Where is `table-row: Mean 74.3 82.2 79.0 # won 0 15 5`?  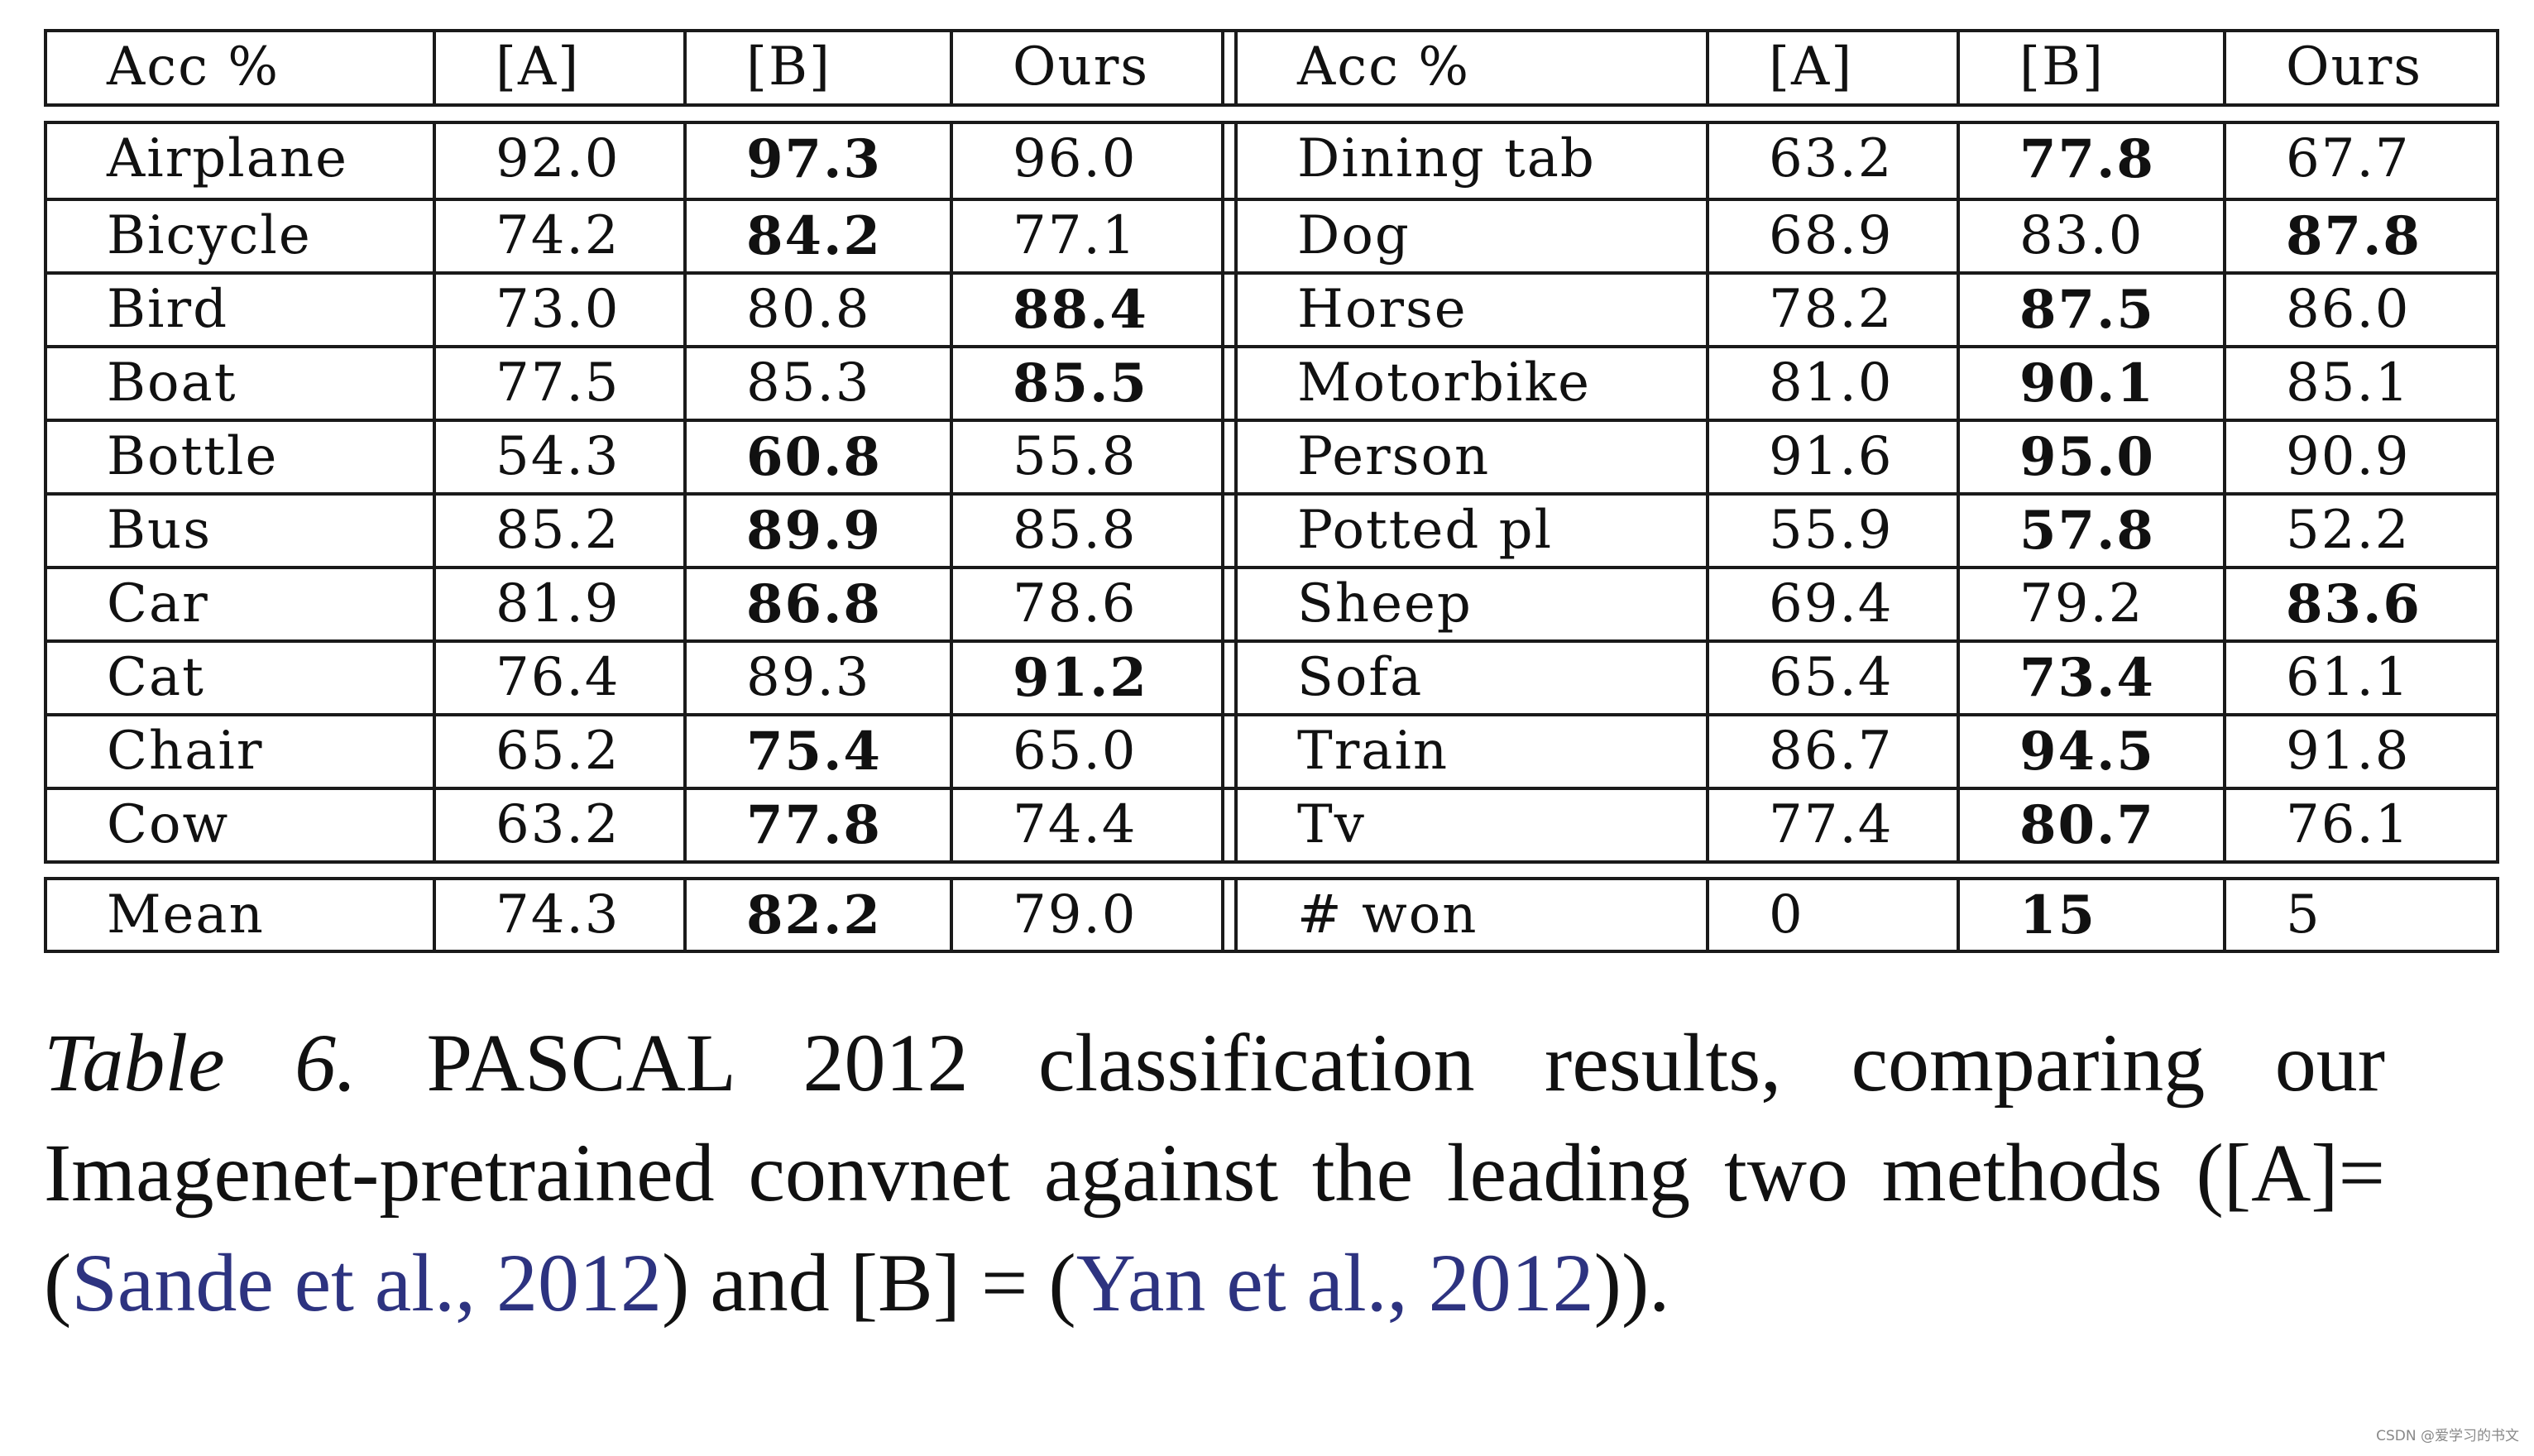
table-row: Mean 74.3 82.2 79.0 # won 0 15 5 is located at coordinates (1271, 915).